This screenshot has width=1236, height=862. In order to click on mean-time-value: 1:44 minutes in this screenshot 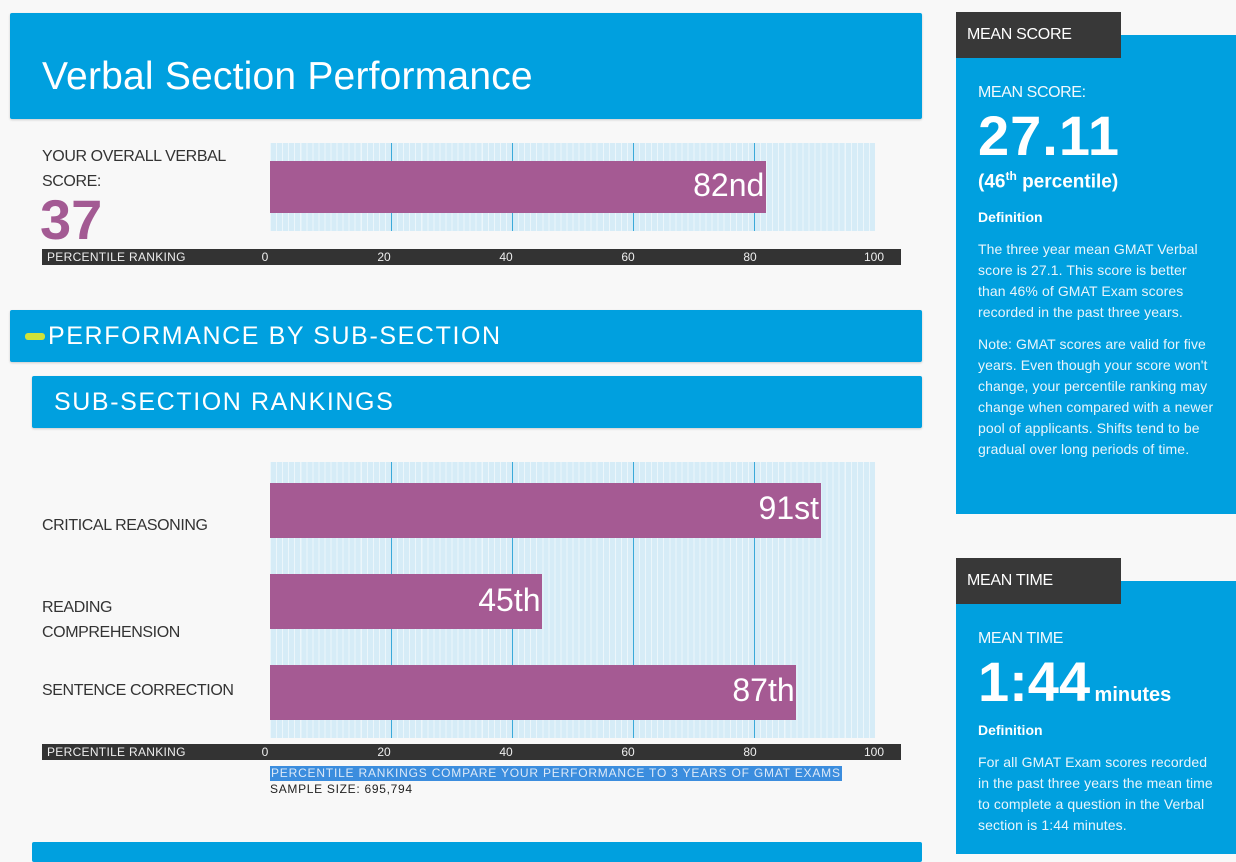, I will do `click(1075, 681)`.